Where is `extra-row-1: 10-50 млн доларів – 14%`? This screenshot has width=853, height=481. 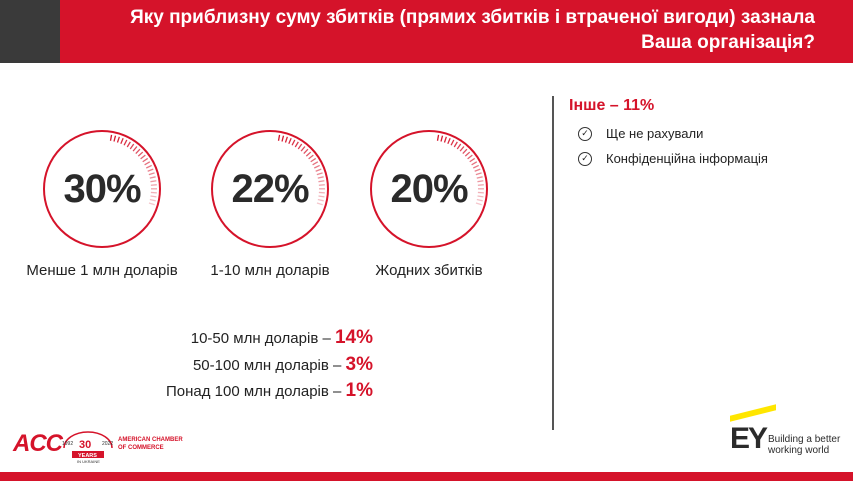
extra-row-1: 10-50 млн доларів – 14% is located at coordinates (282, 338).